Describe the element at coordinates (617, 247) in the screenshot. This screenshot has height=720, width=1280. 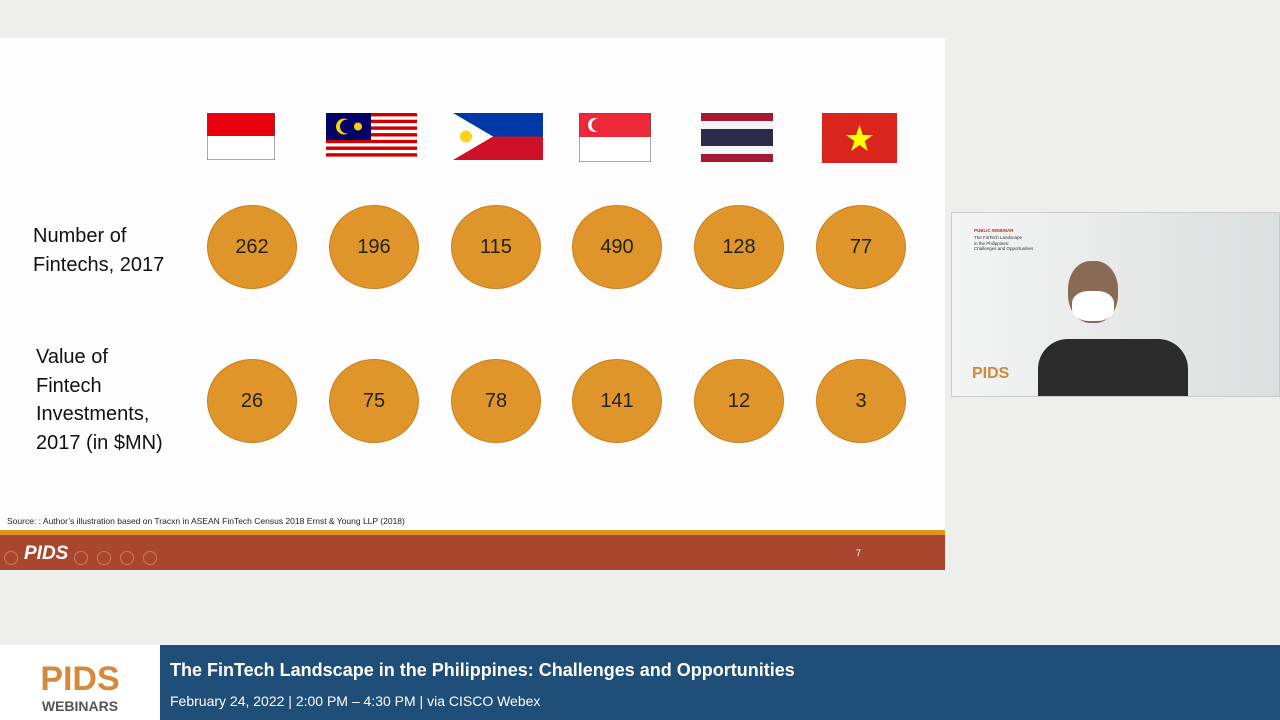
I see `value-circle: 490` at that location.